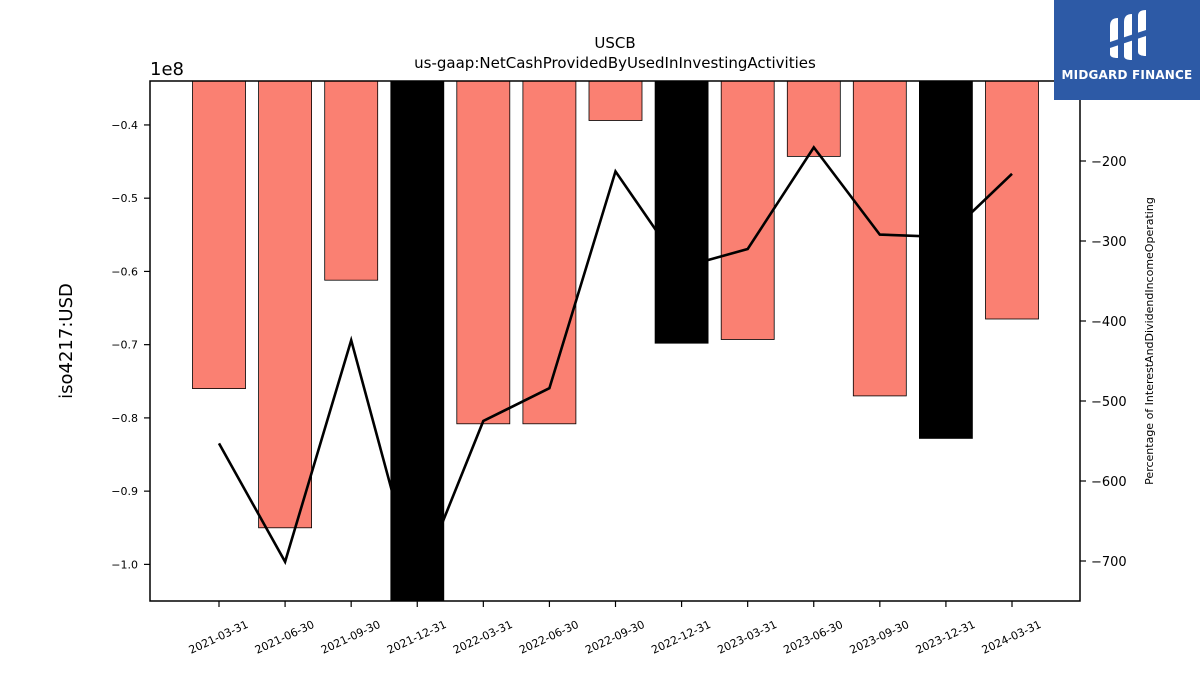 This screenshot has width=1200, height=675. What do you see at coordinates (1109, 402) in the screenshot?
I see `y2-tick-label: −500` at bounding box center [1109, 402].